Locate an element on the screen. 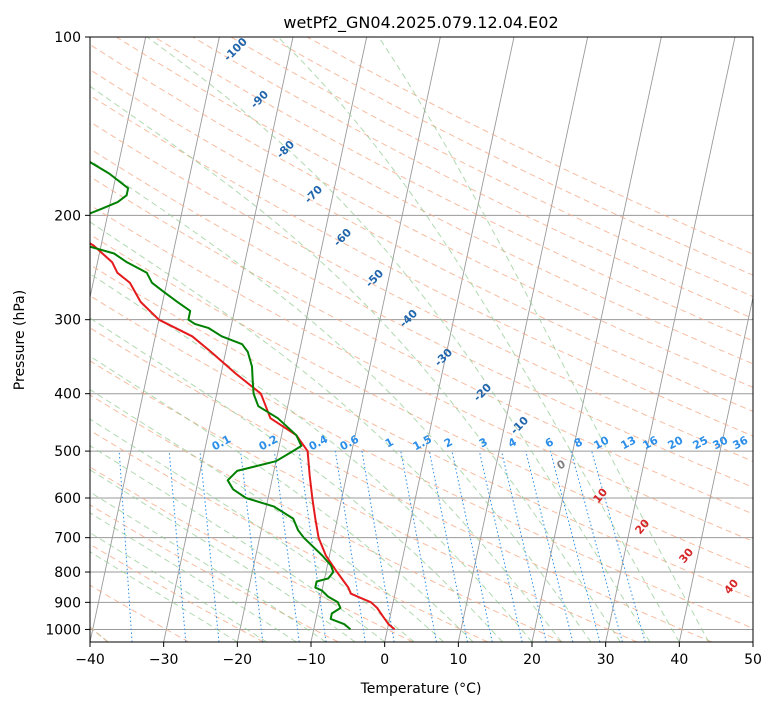 This screenshot has width=775, height=708. y-tick-label: 400 is located at coordinates (67, 395).